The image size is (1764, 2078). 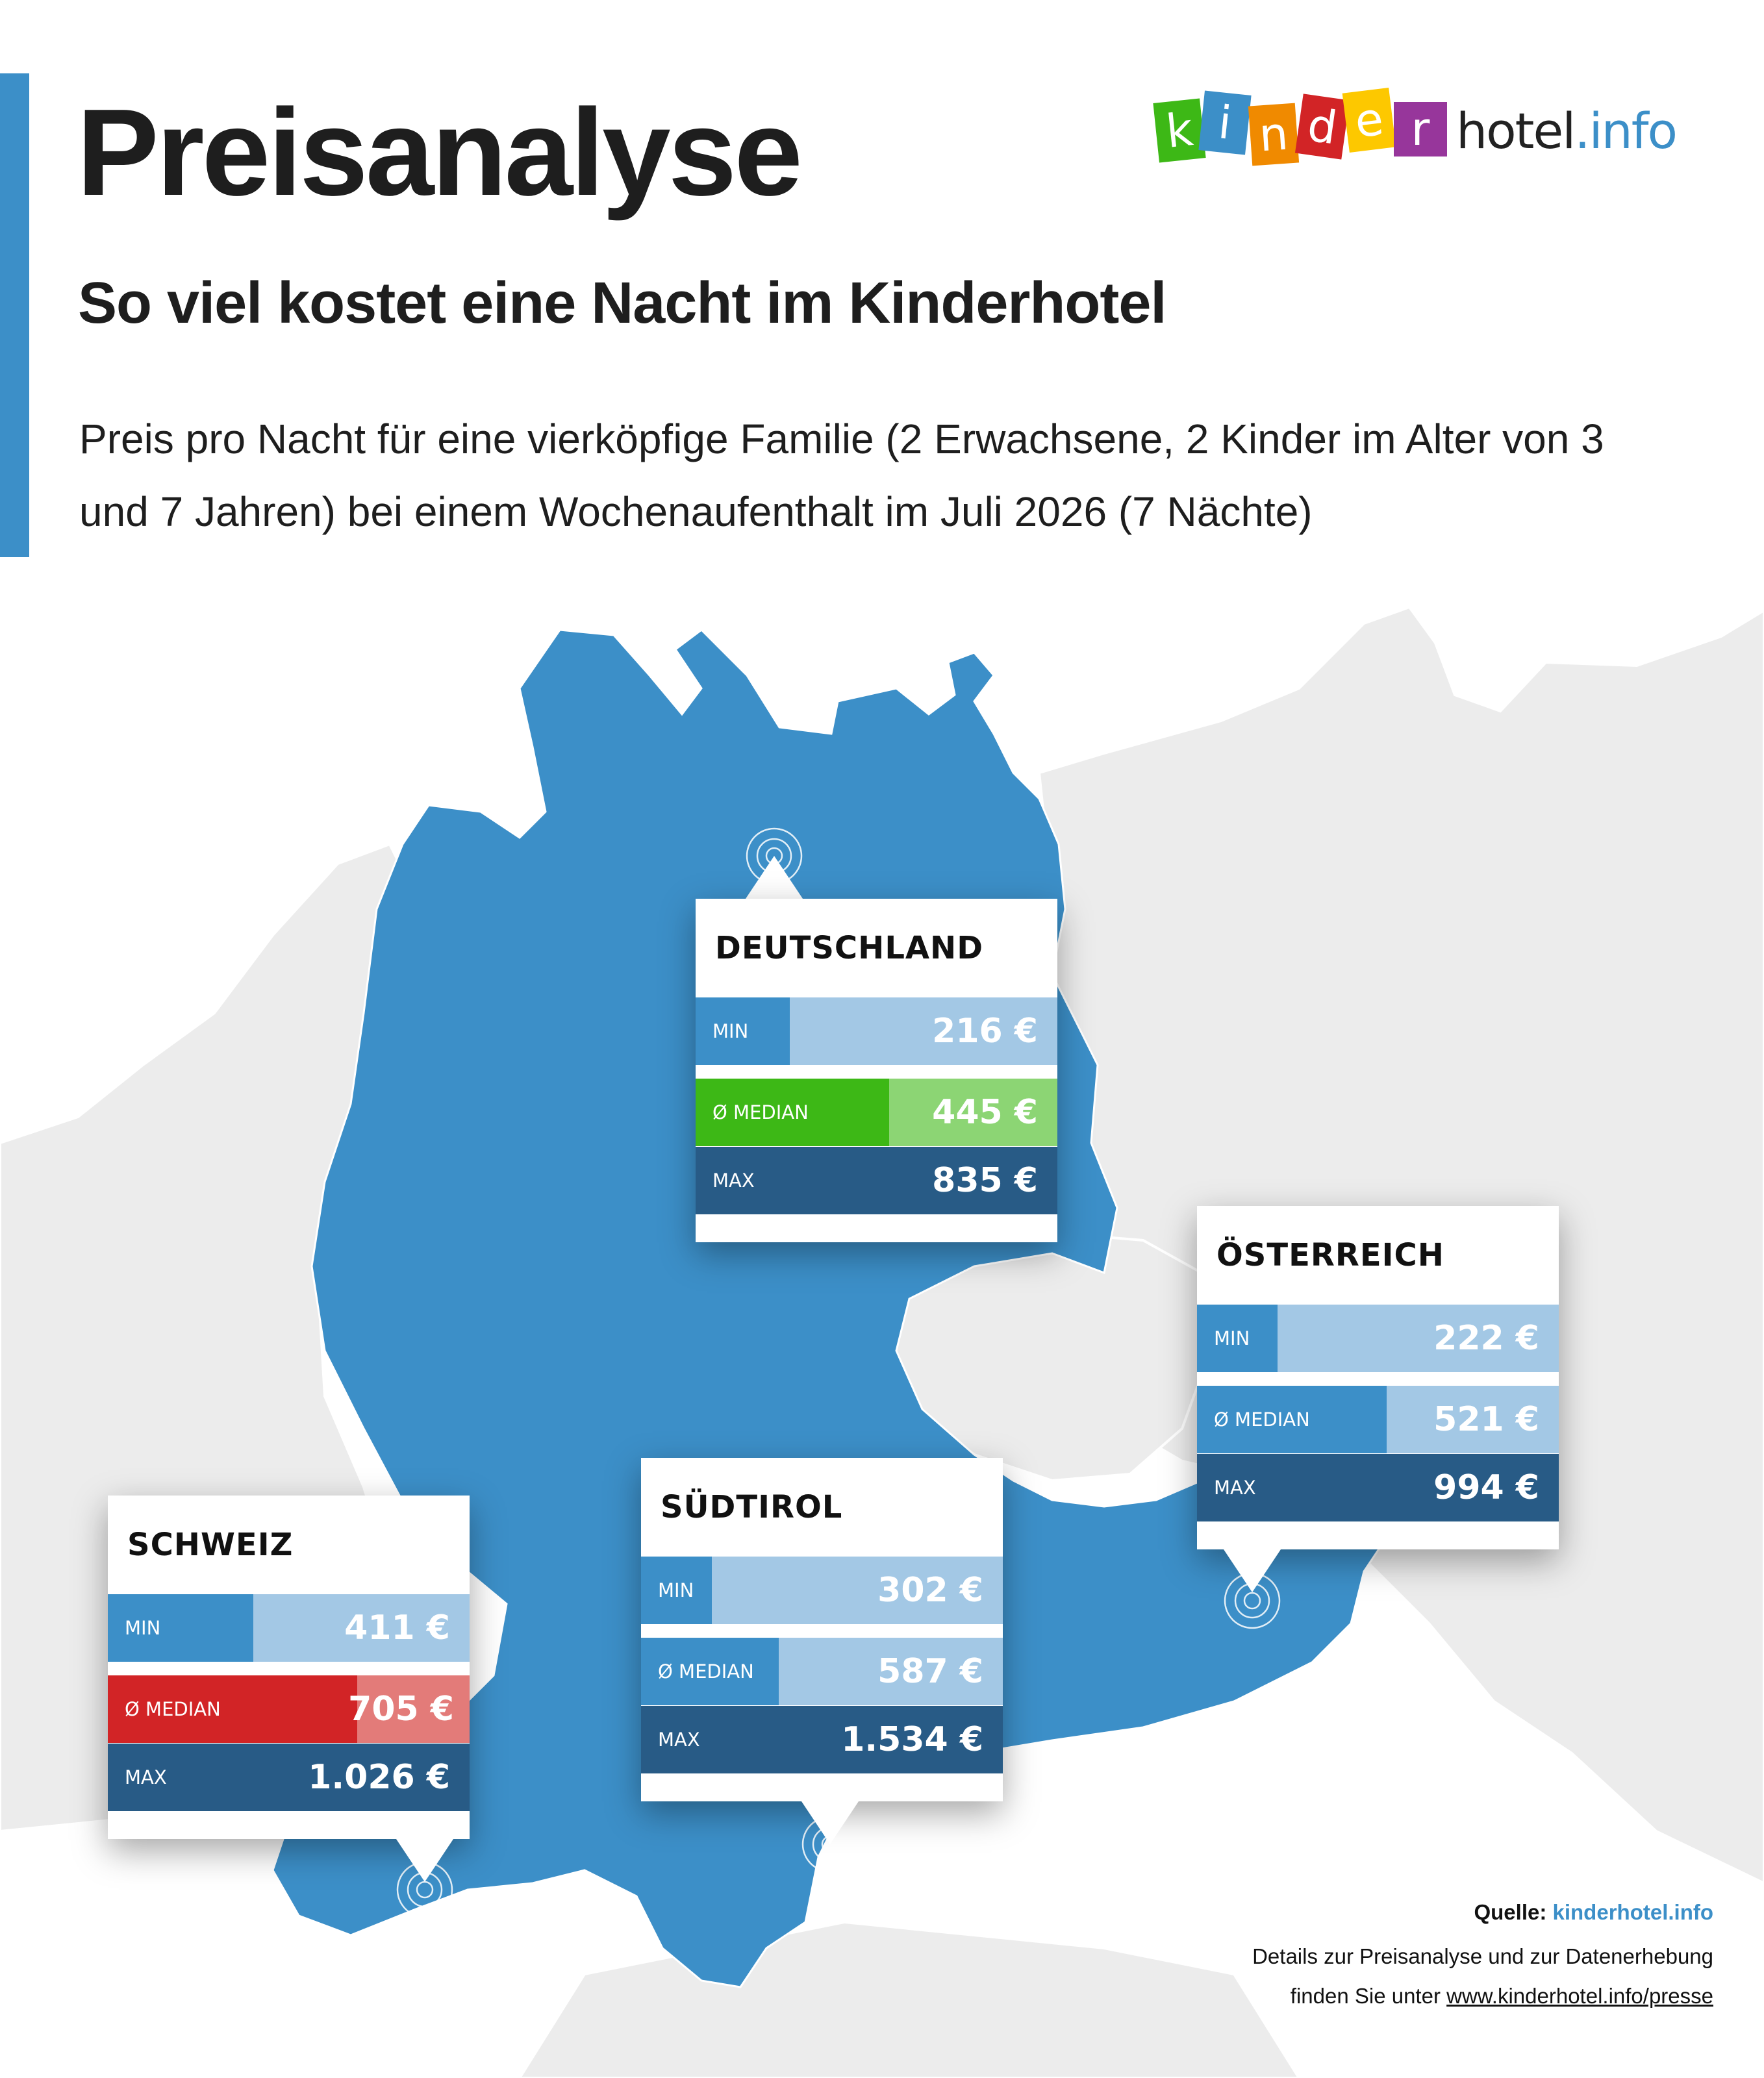 I want to click on oesterreich-pointer, so click(x=1252, y=1571).